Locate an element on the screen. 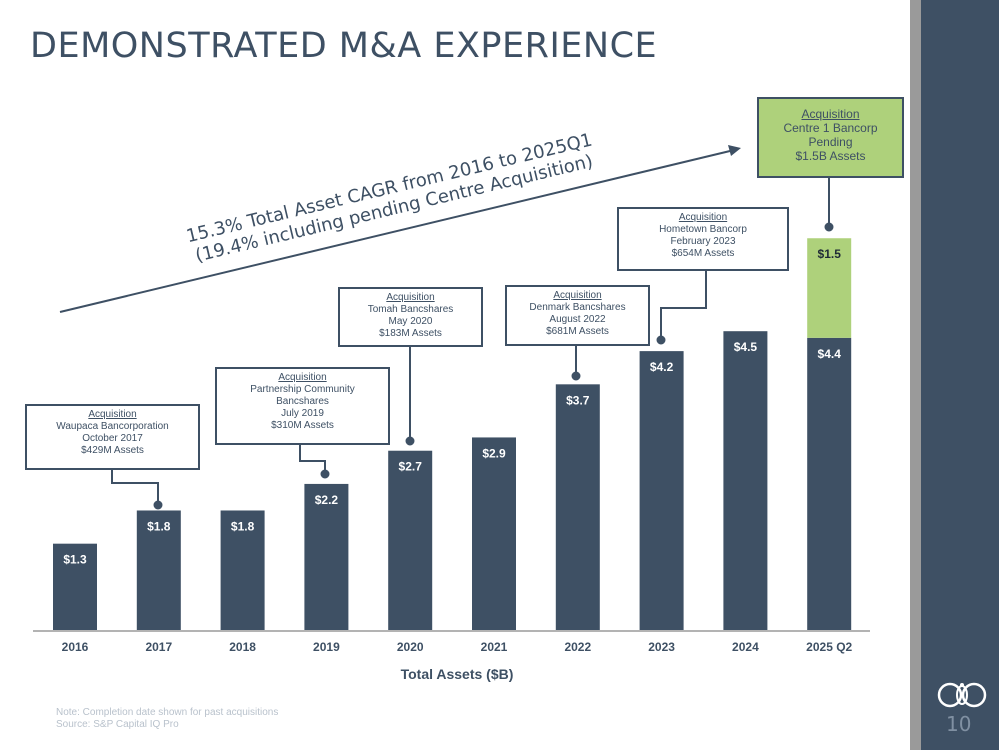 This screenshot has height=750, width=999. callout-line: $429M Assets is located at coordinates (112, 450).